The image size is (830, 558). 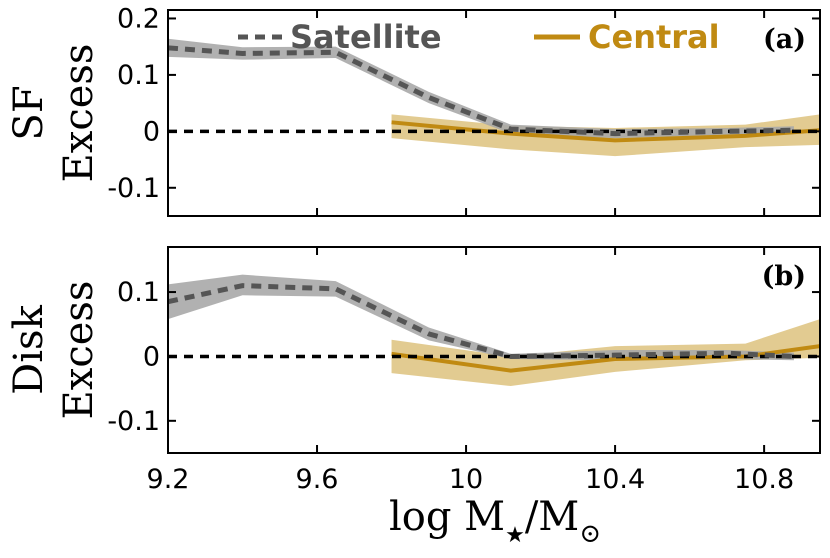 What do you see at coordinates (79, 113) in the screenshot?
I see `panel-a-ylabel-line2: Excess` at bounding box center [79, 113].